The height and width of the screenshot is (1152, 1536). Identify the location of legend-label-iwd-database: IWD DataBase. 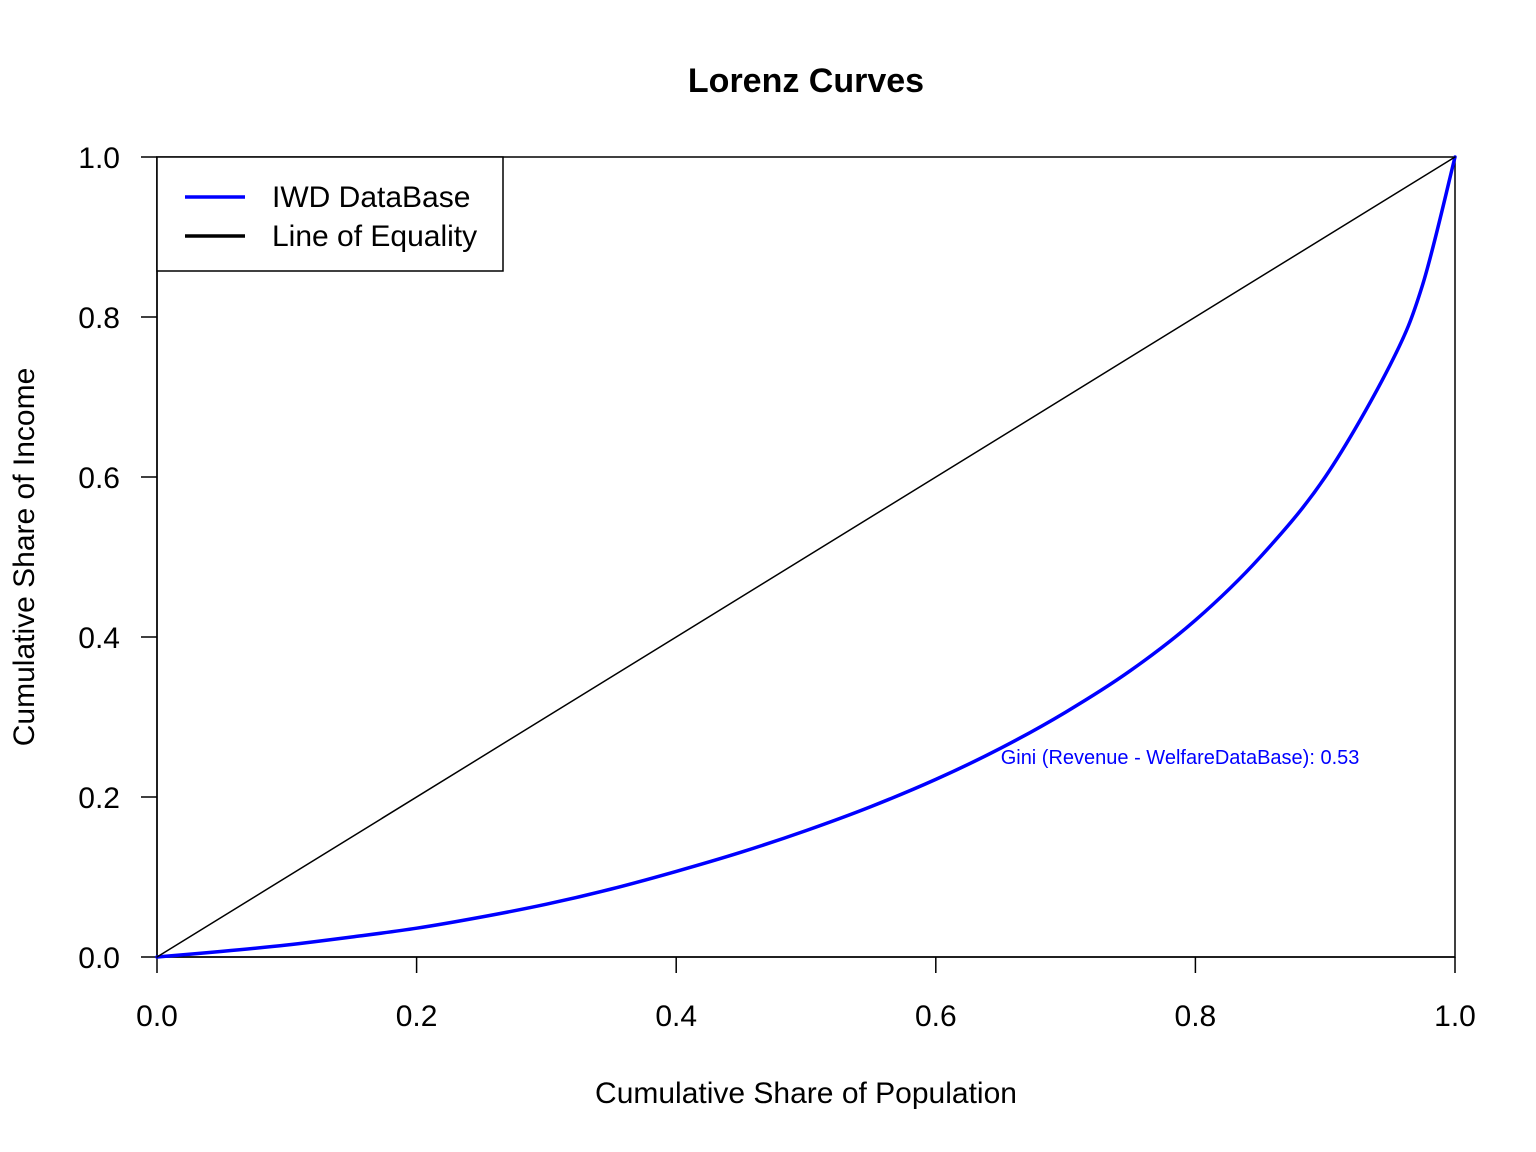
(371, 197).